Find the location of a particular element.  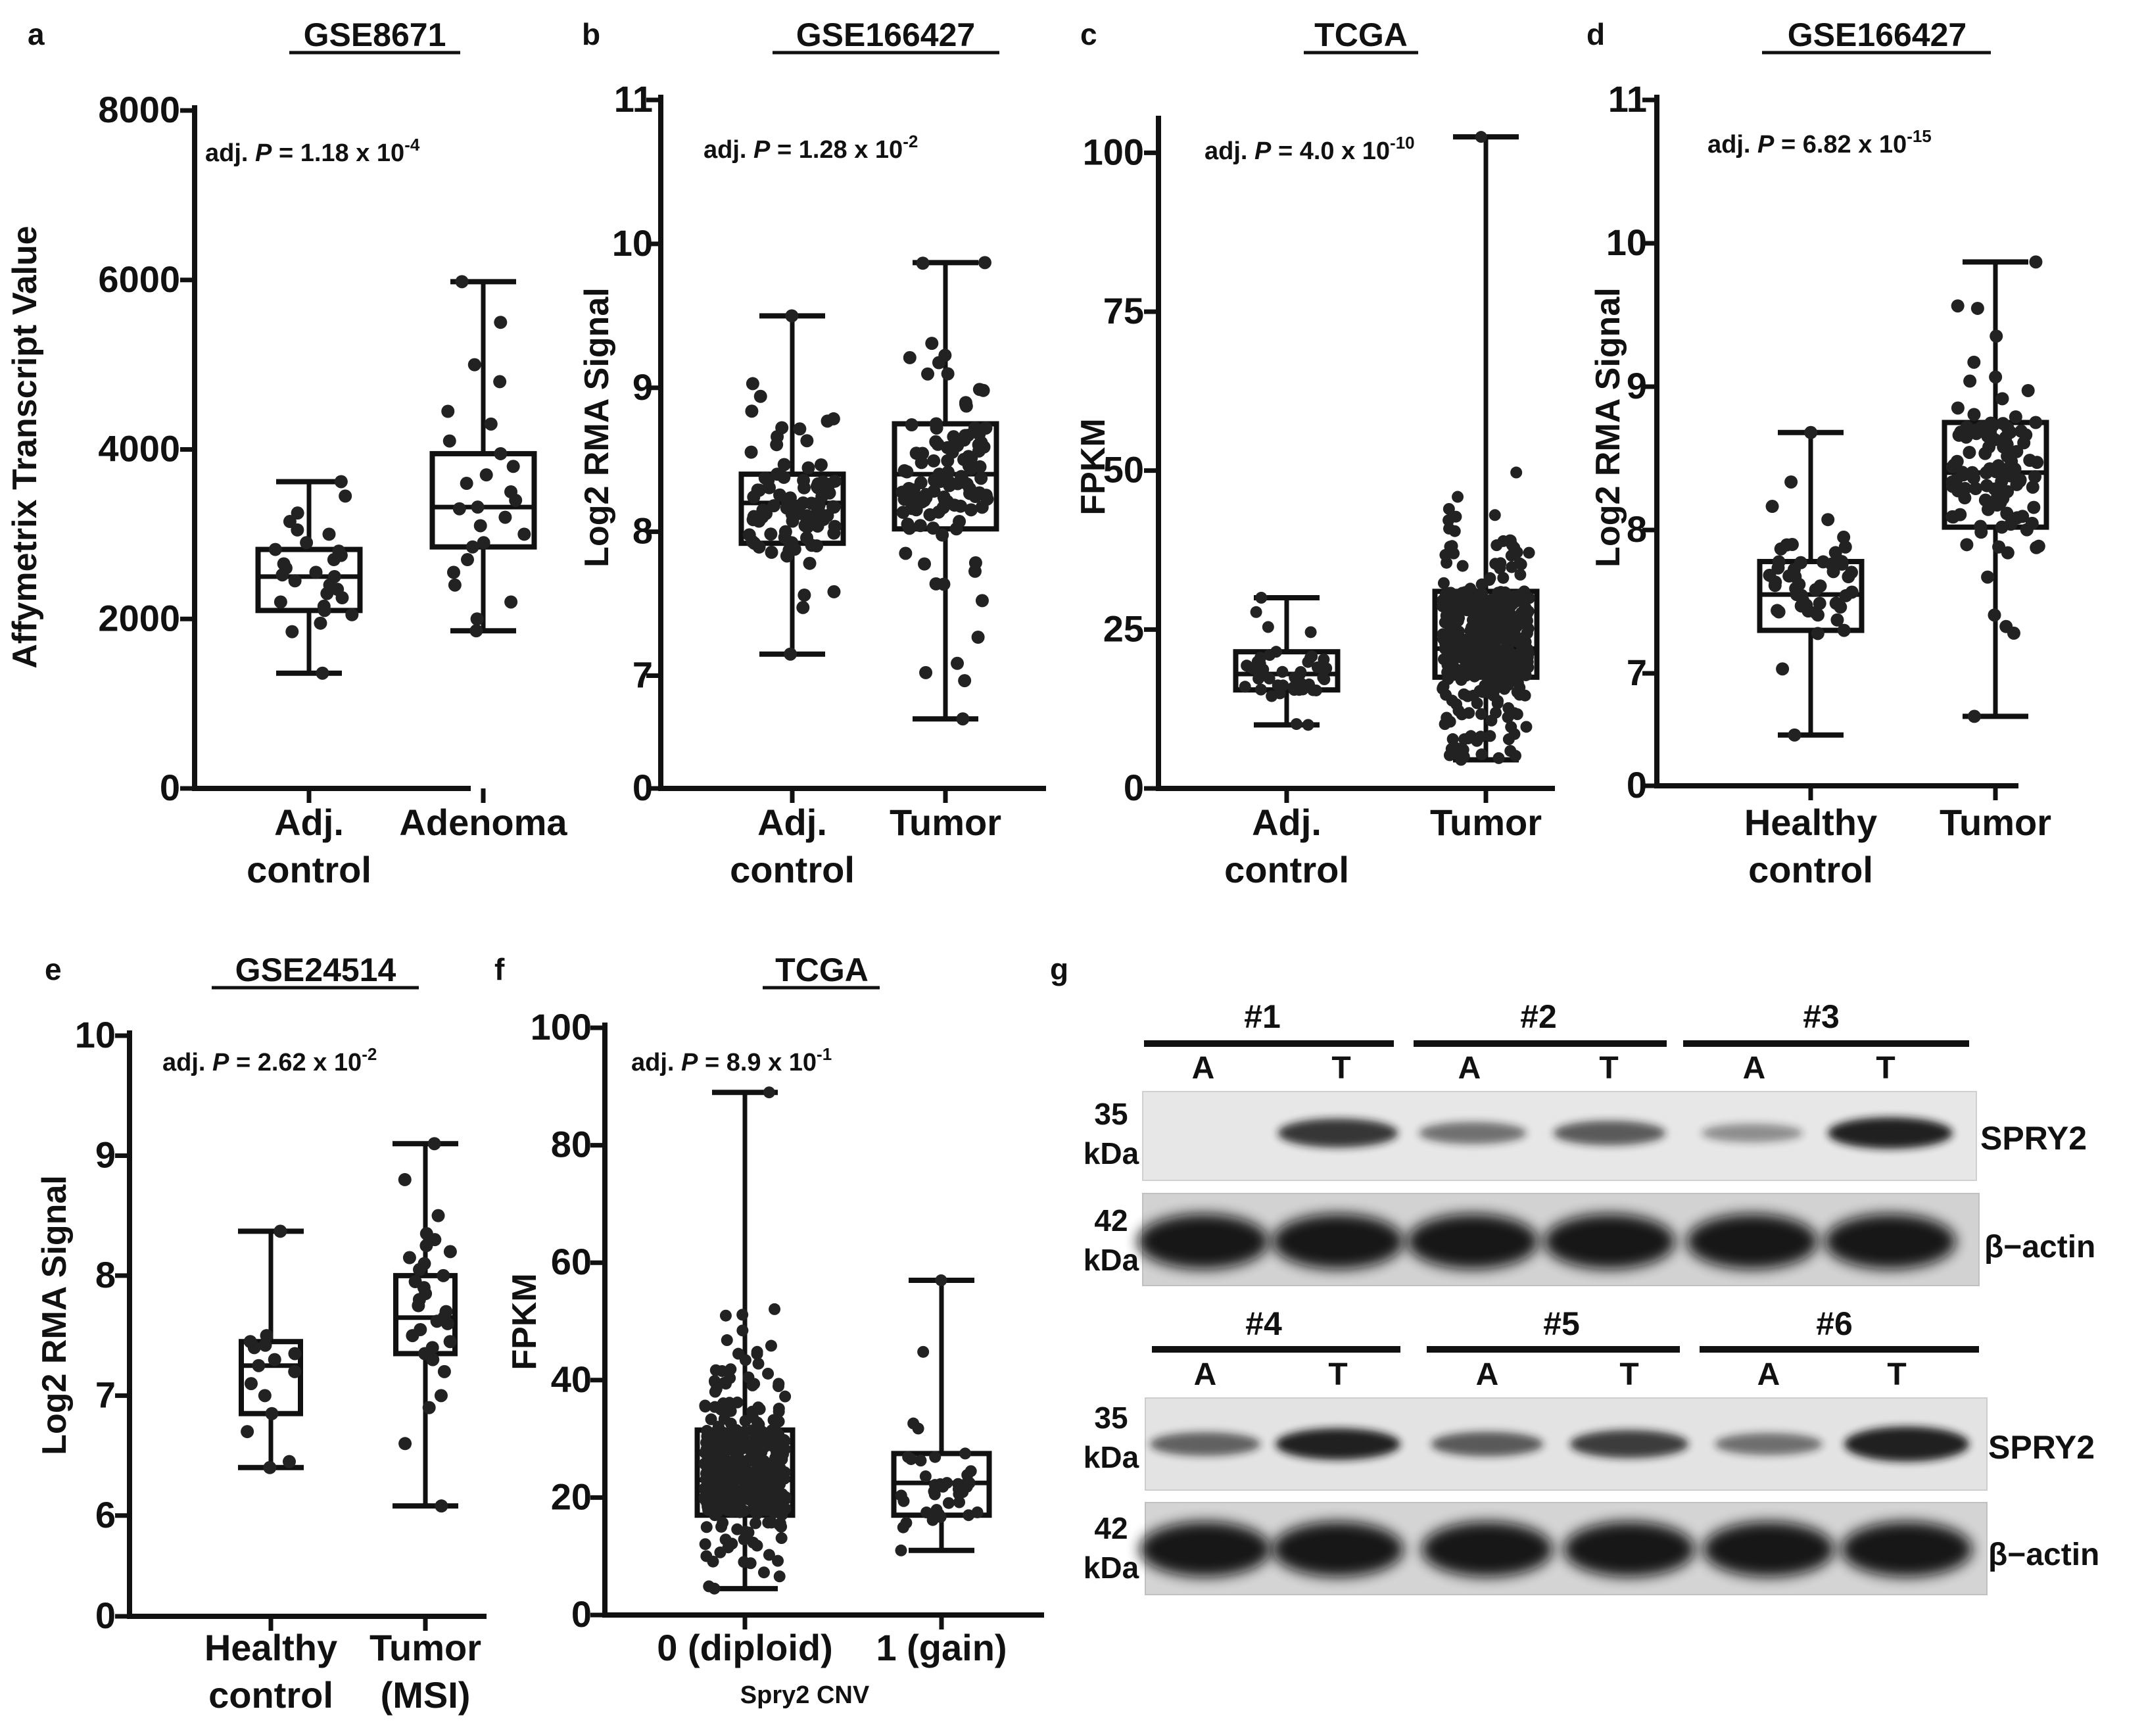

lane-label: T is located at coordinates (1340, 1068).